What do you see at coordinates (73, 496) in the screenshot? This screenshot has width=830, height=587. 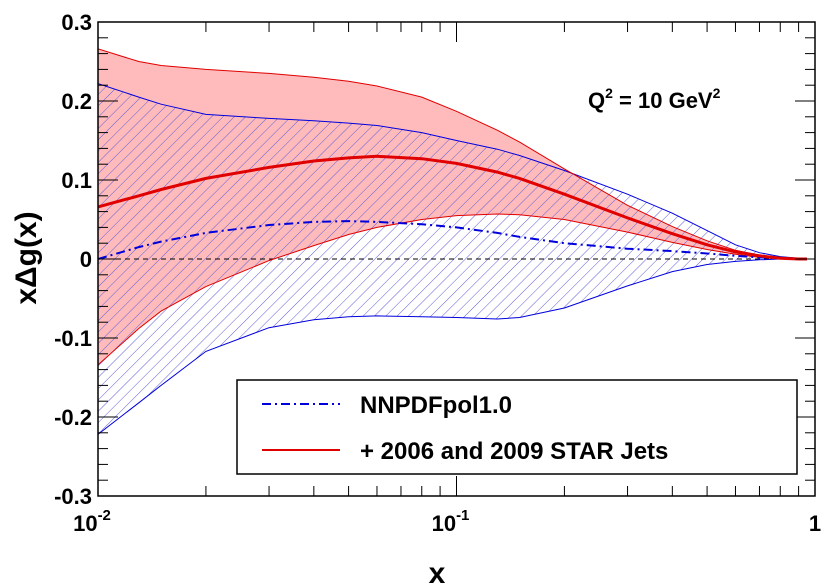 I see `y-tick-label: -0.3` at bounding box center [73, 496].